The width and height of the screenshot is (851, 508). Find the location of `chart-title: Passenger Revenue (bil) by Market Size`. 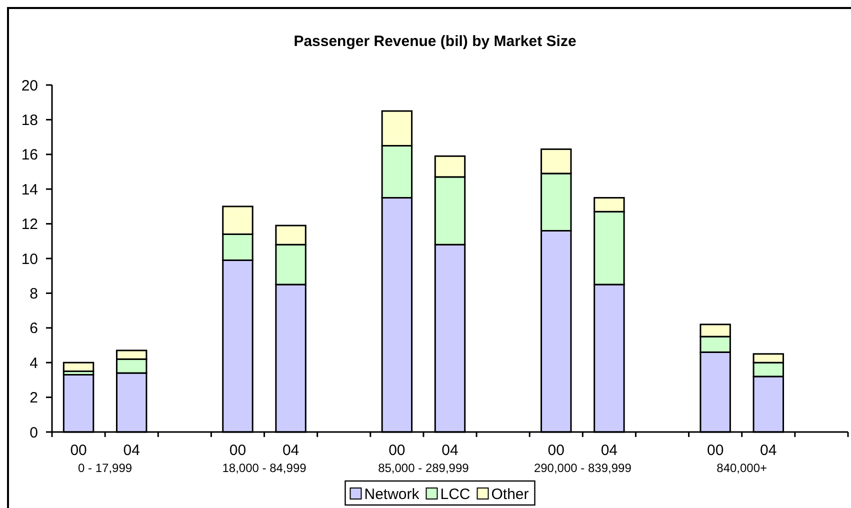

chart-title: Passenger Revenue (bil) by Market Size is located at coordinates (435, 41).